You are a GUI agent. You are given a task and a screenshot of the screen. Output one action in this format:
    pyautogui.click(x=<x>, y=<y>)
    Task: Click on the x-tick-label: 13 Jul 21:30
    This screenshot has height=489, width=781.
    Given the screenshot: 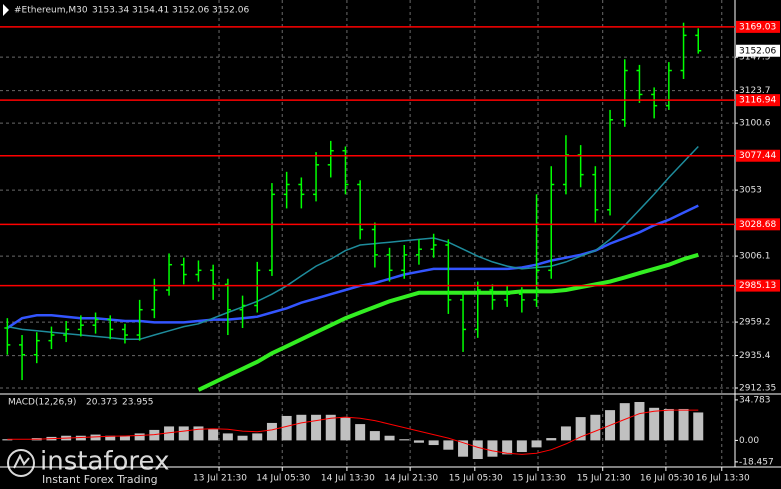 What is the action you would take?
    pyautogui.click(x=220, y=479)
    